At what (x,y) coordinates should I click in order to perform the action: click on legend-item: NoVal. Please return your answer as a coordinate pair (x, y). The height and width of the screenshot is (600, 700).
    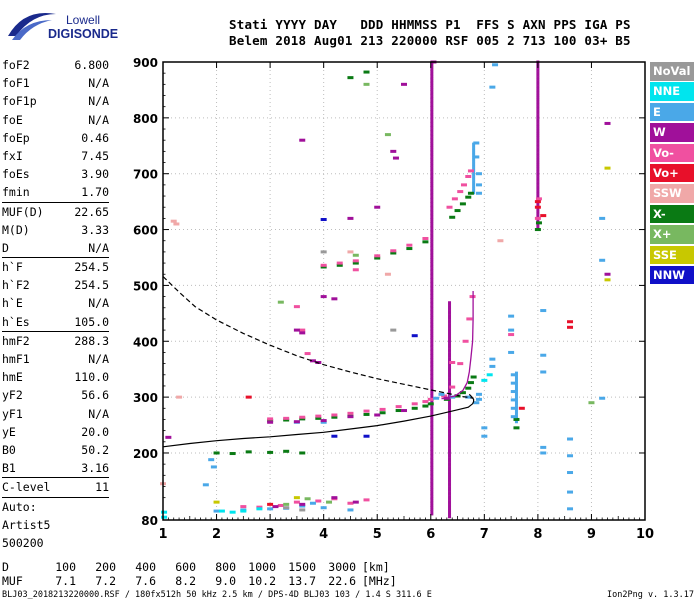
    Looking at the image, I should click on (672, 71).